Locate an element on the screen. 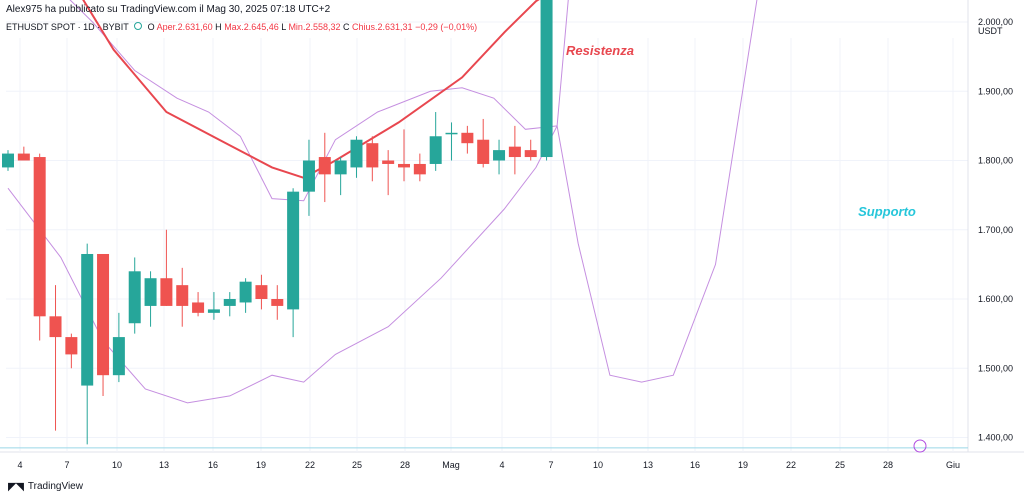  high-label: H is located at coordinates (218, 27).